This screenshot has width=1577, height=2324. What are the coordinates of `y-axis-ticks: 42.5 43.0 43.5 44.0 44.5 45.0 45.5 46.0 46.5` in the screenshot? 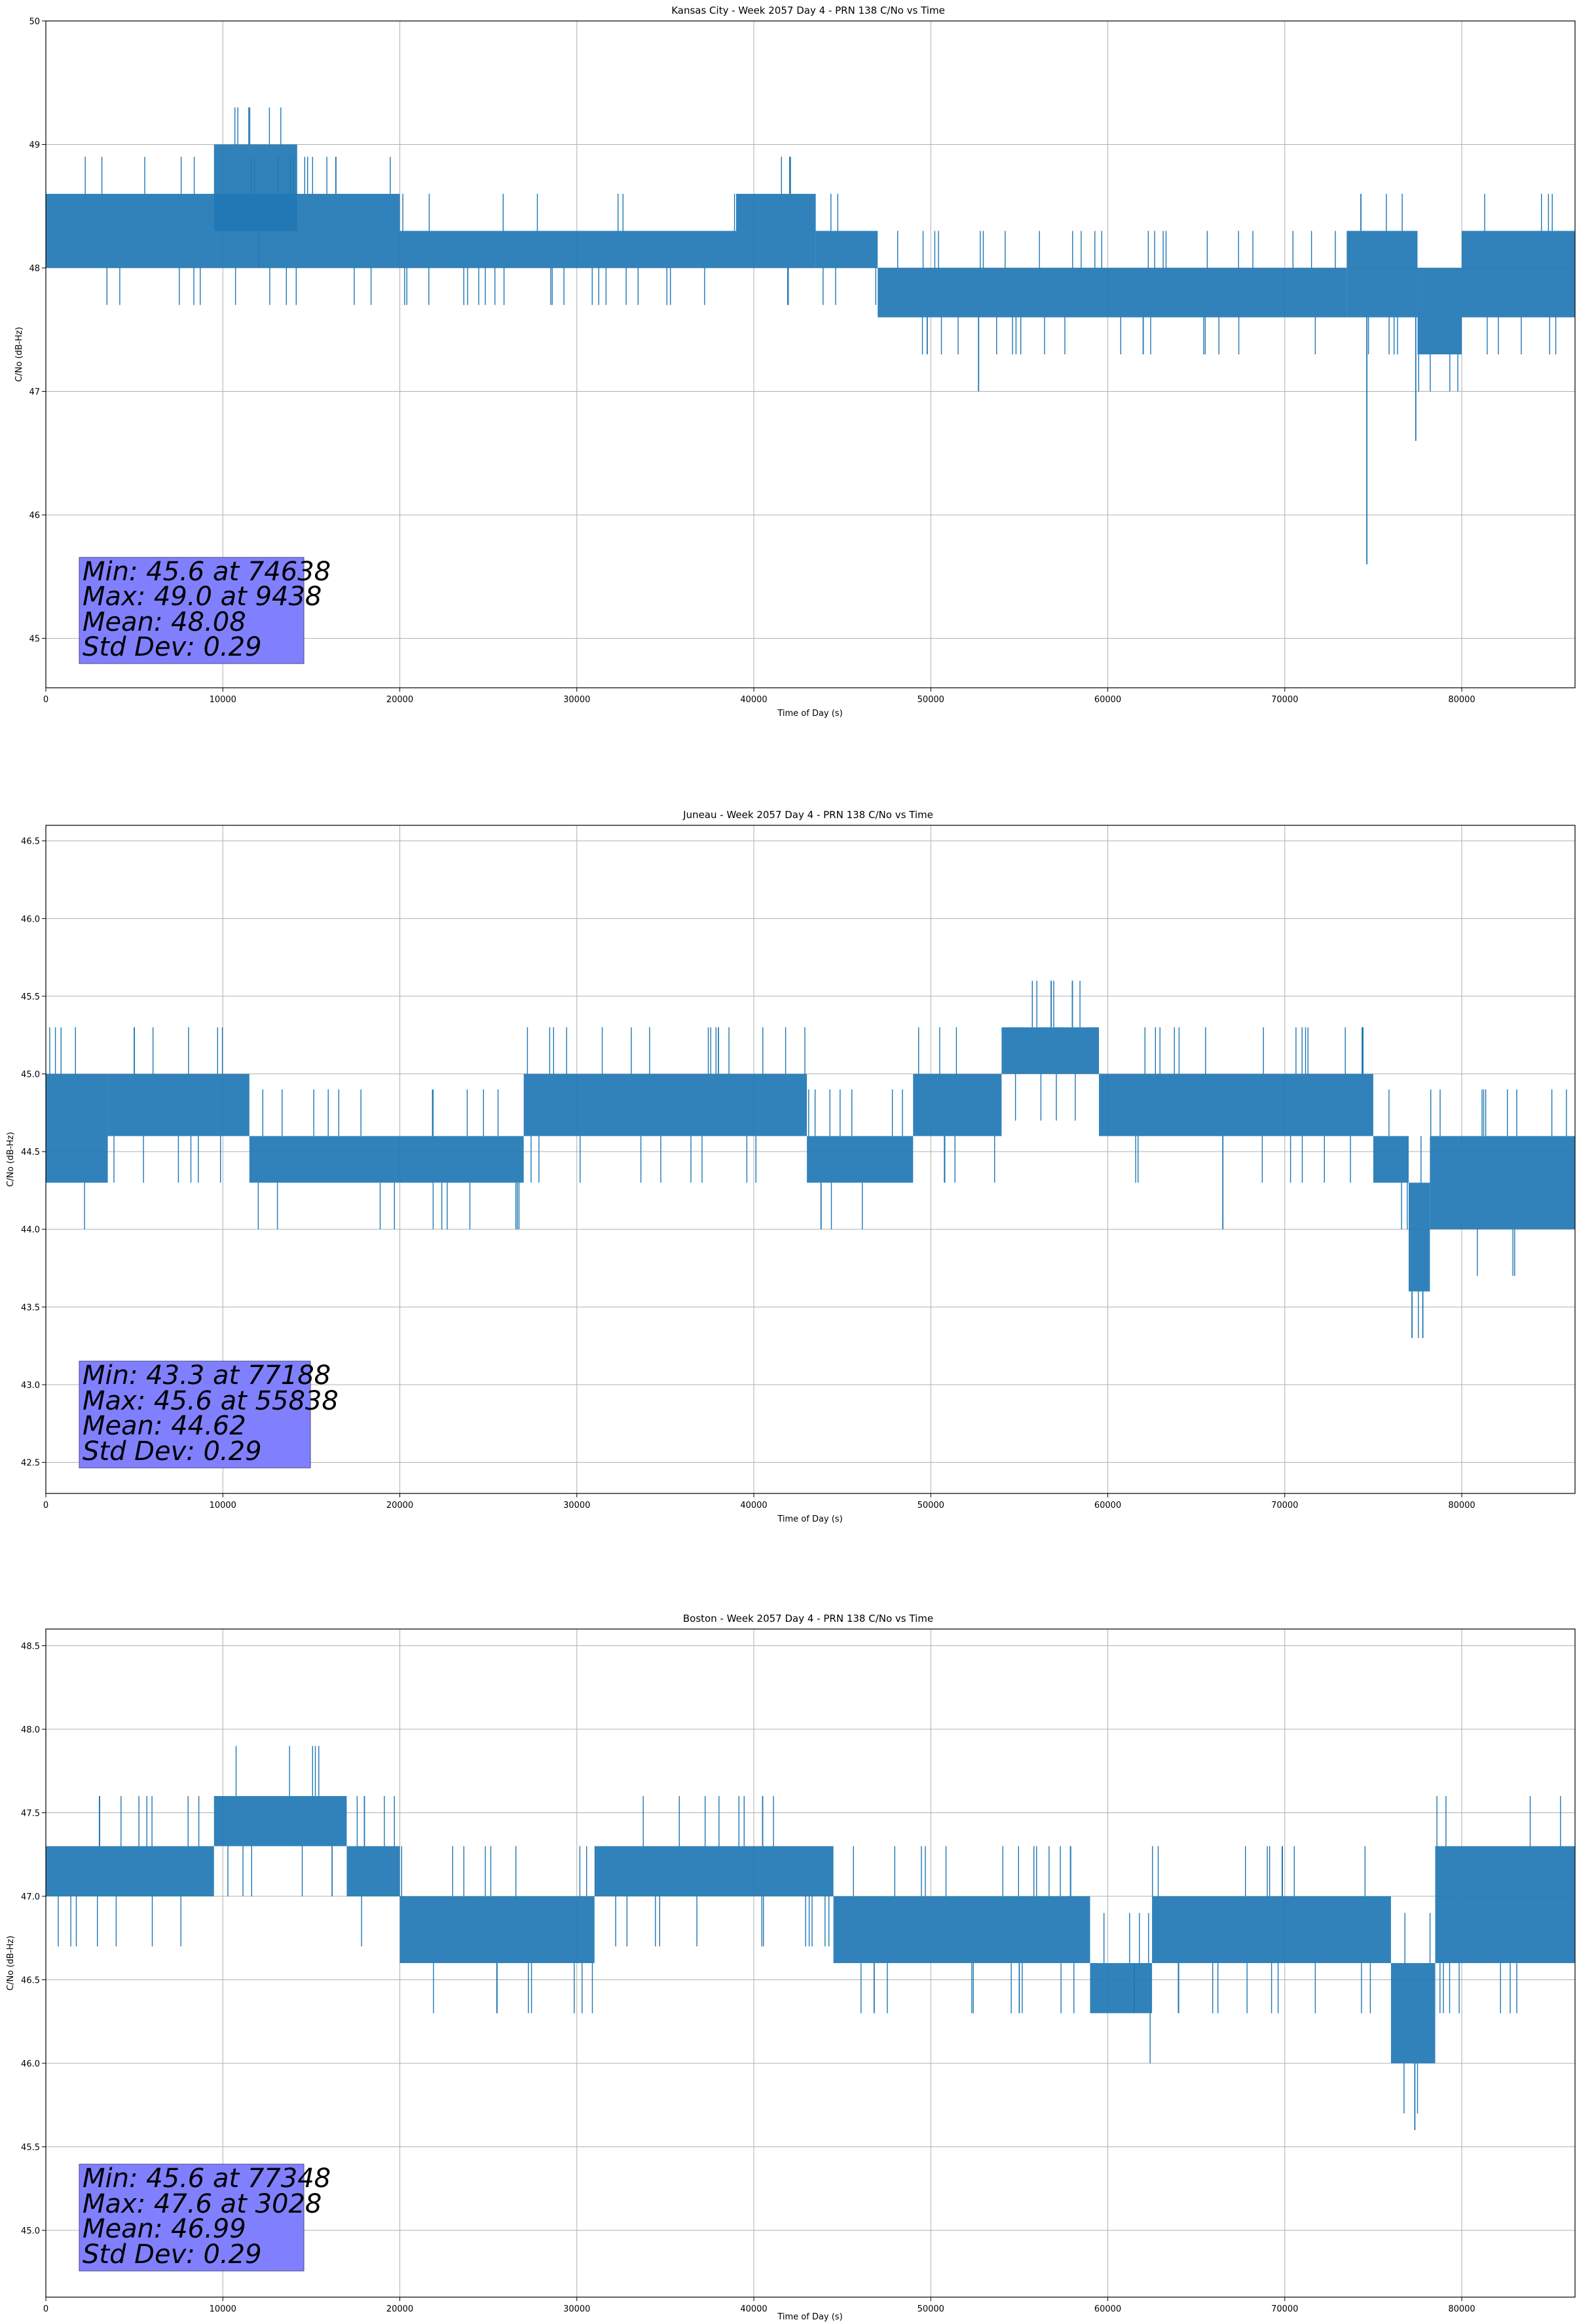 It's located at (33, 1153).